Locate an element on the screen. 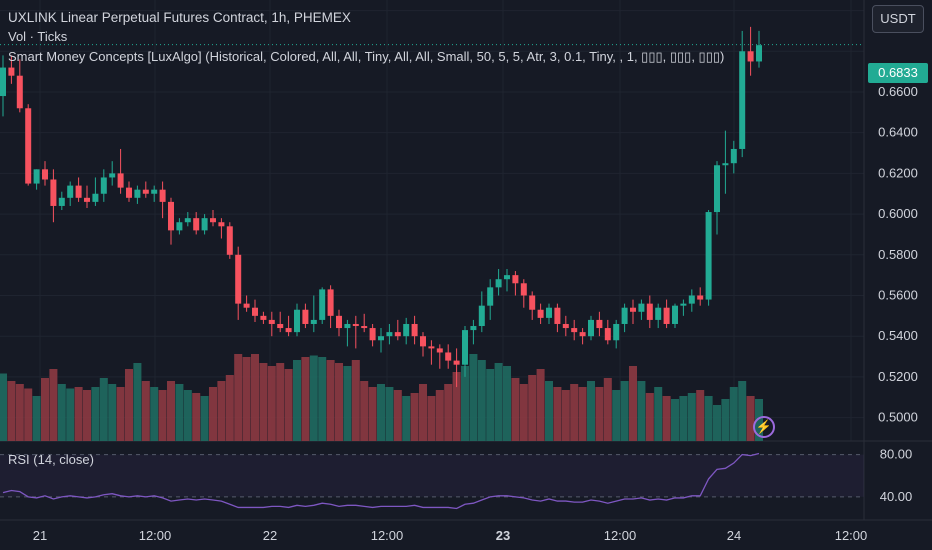  currency-button: USDT is located at coordinates (898, 19).